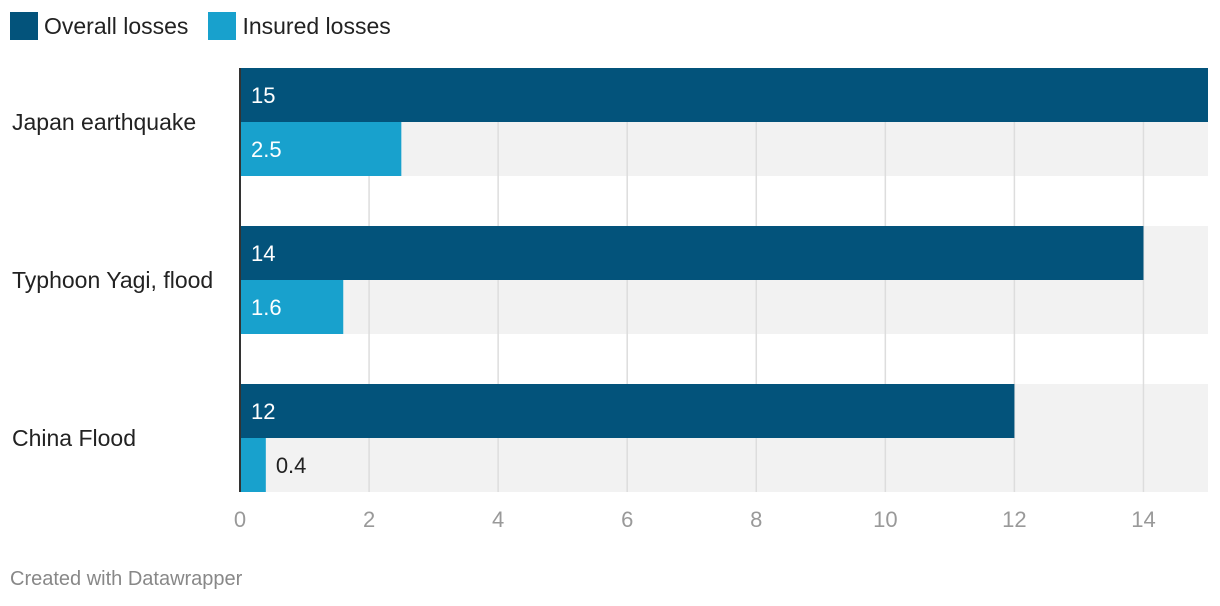 The height and width of the screenshot is (606, 1220). Describe the element at coordinates (222, 26) in the screenshot. I see `legend-swatch-insured` at that location.